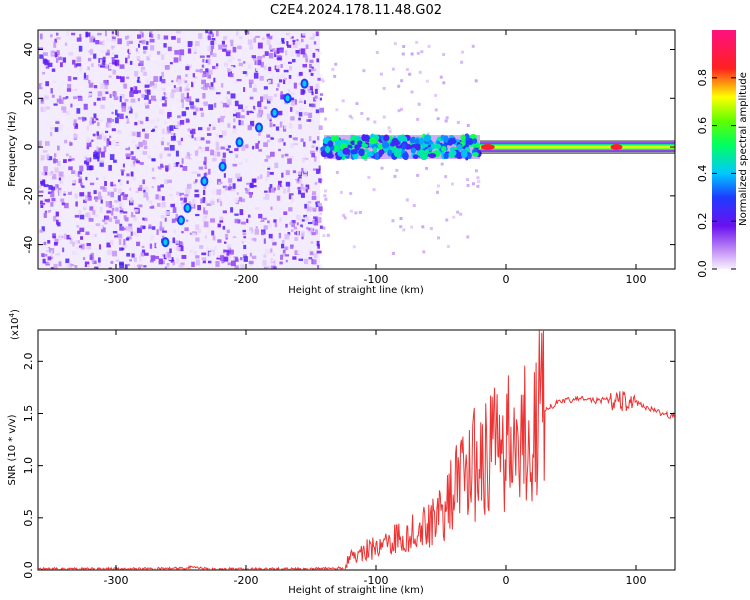 The width and height of the screenshot is (750, 600). Describe the element at coordinates (274, 112) in the screenshot. I see `doppler-trace-core` at that location.